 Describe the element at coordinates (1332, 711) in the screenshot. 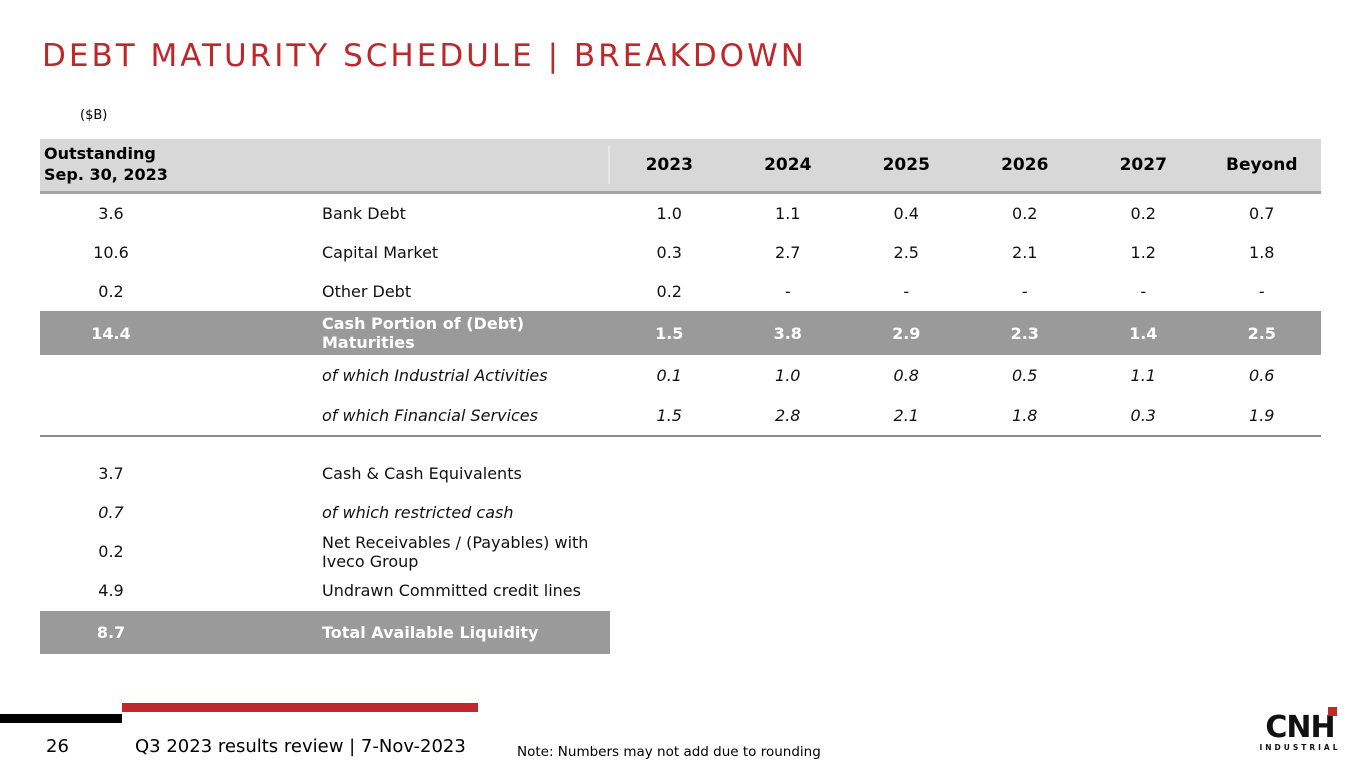

I see `logo-red-square-icon` at that location.